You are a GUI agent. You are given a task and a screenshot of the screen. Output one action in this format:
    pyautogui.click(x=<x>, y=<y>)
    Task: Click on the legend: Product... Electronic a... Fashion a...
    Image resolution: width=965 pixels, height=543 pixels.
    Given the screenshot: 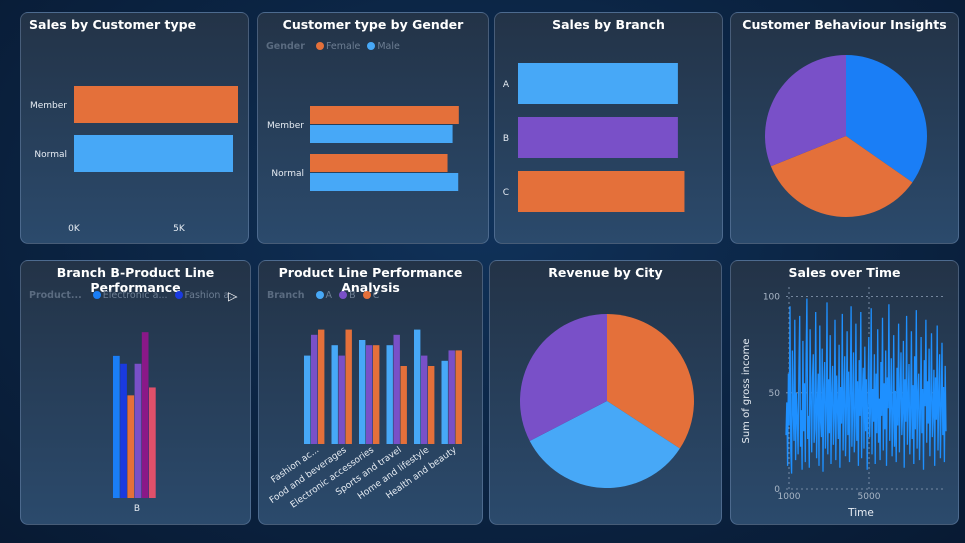 What is the action you would take?
    pyautogui.click(x=133, y=295)
    